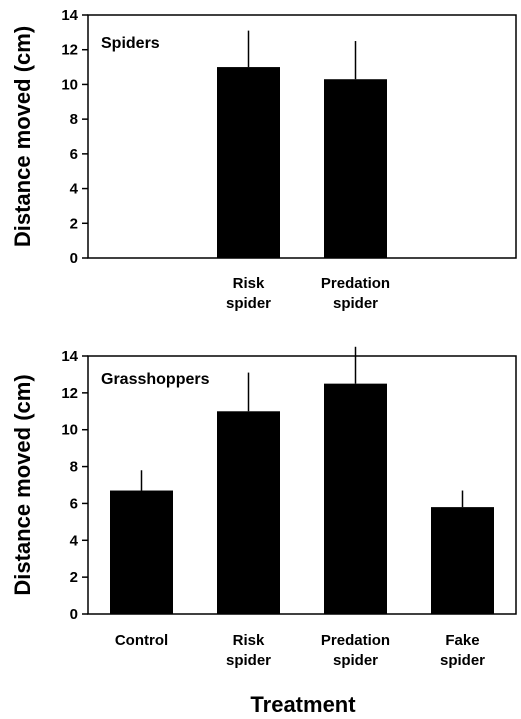 Image resolution: width=521 pixels, height=719 pixels. Describe the element at coordinates (130, 43) in the screenshot. I see `panel-title: Spiders` at that location.